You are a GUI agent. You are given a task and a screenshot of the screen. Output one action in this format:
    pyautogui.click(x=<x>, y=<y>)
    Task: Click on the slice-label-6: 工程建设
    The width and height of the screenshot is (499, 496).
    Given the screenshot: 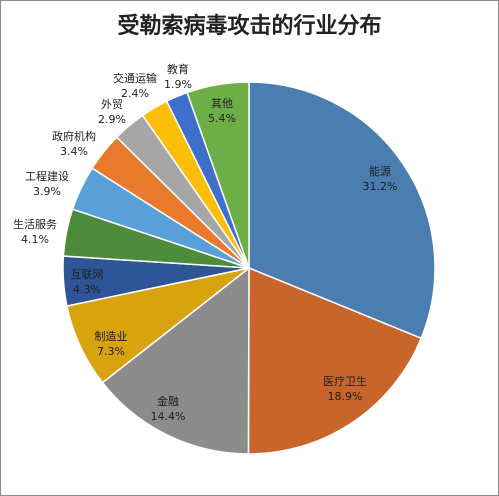 What is the action you would take?
    pyautogui.click(x=47, y=176)
    